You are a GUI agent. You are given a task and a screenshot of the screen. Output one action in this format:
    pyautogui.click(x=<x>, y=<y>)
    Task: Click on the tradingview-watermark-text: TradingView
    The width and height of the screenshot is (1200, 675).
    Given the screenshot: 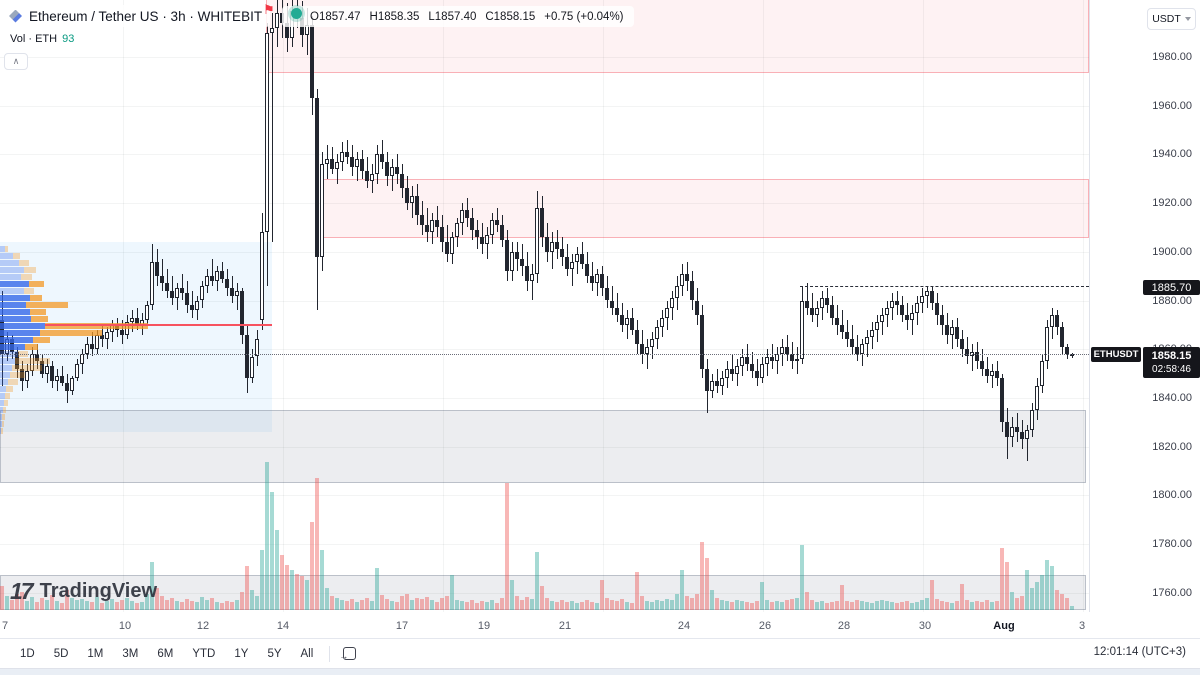 What is the action you would take?
    pyautogui.click(x=98, y=591)
    